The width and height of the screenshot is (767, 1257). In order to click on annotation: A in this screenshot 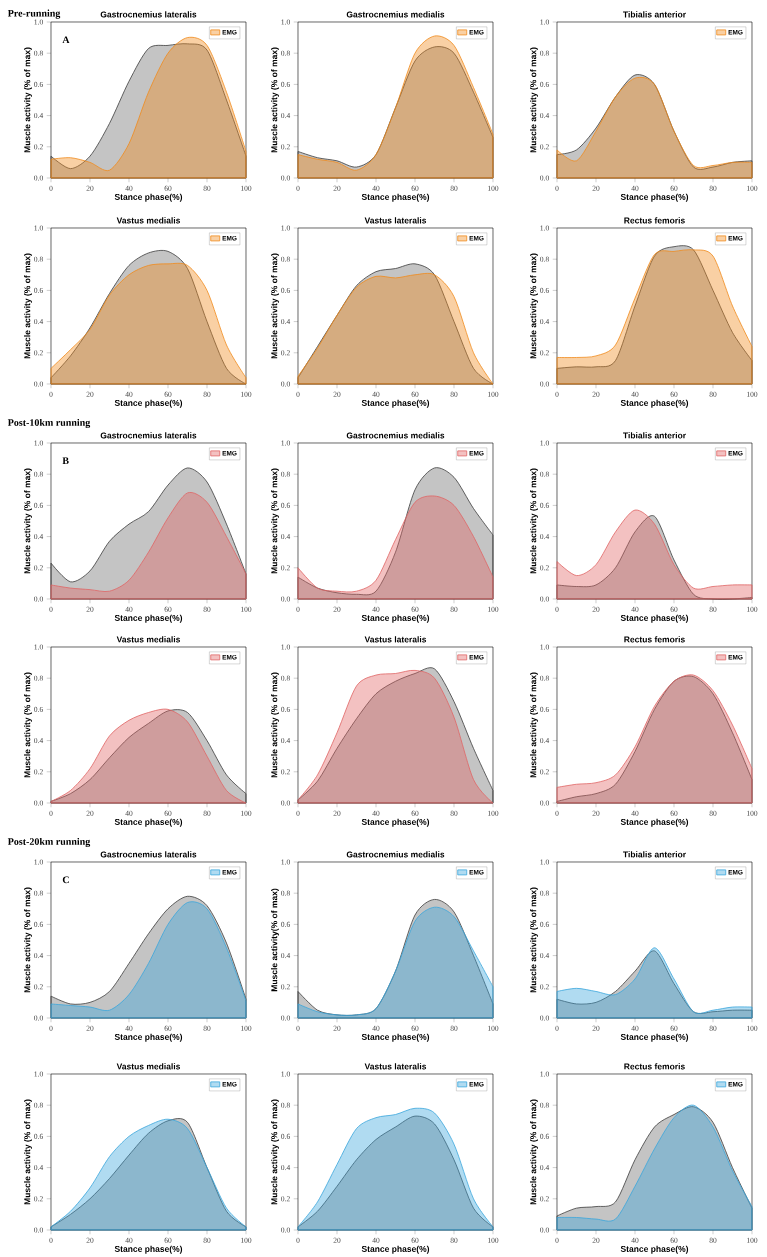, I will do `click(66, 40)`.